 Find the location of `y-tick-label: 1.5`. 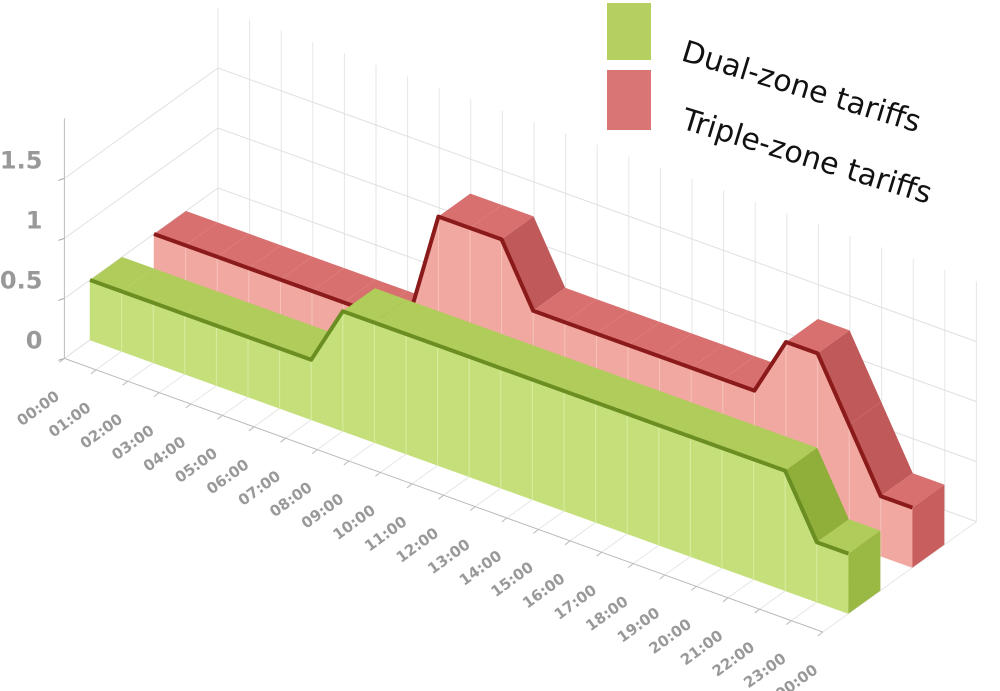

y-tick-label: 1.5 is located at coordinates (21, 160).